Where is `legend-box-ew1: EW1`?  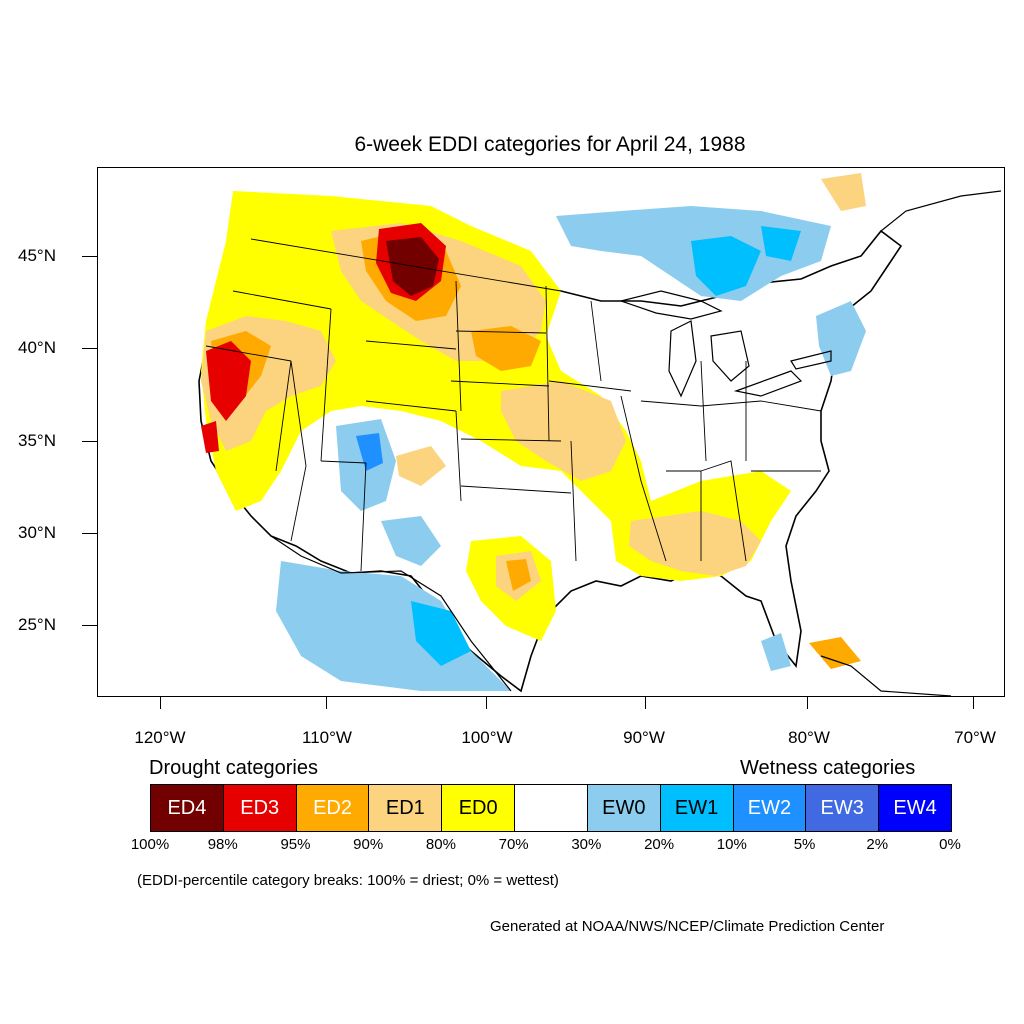
legend-box-ew1: EW1 is located at coordinates (697, 808).